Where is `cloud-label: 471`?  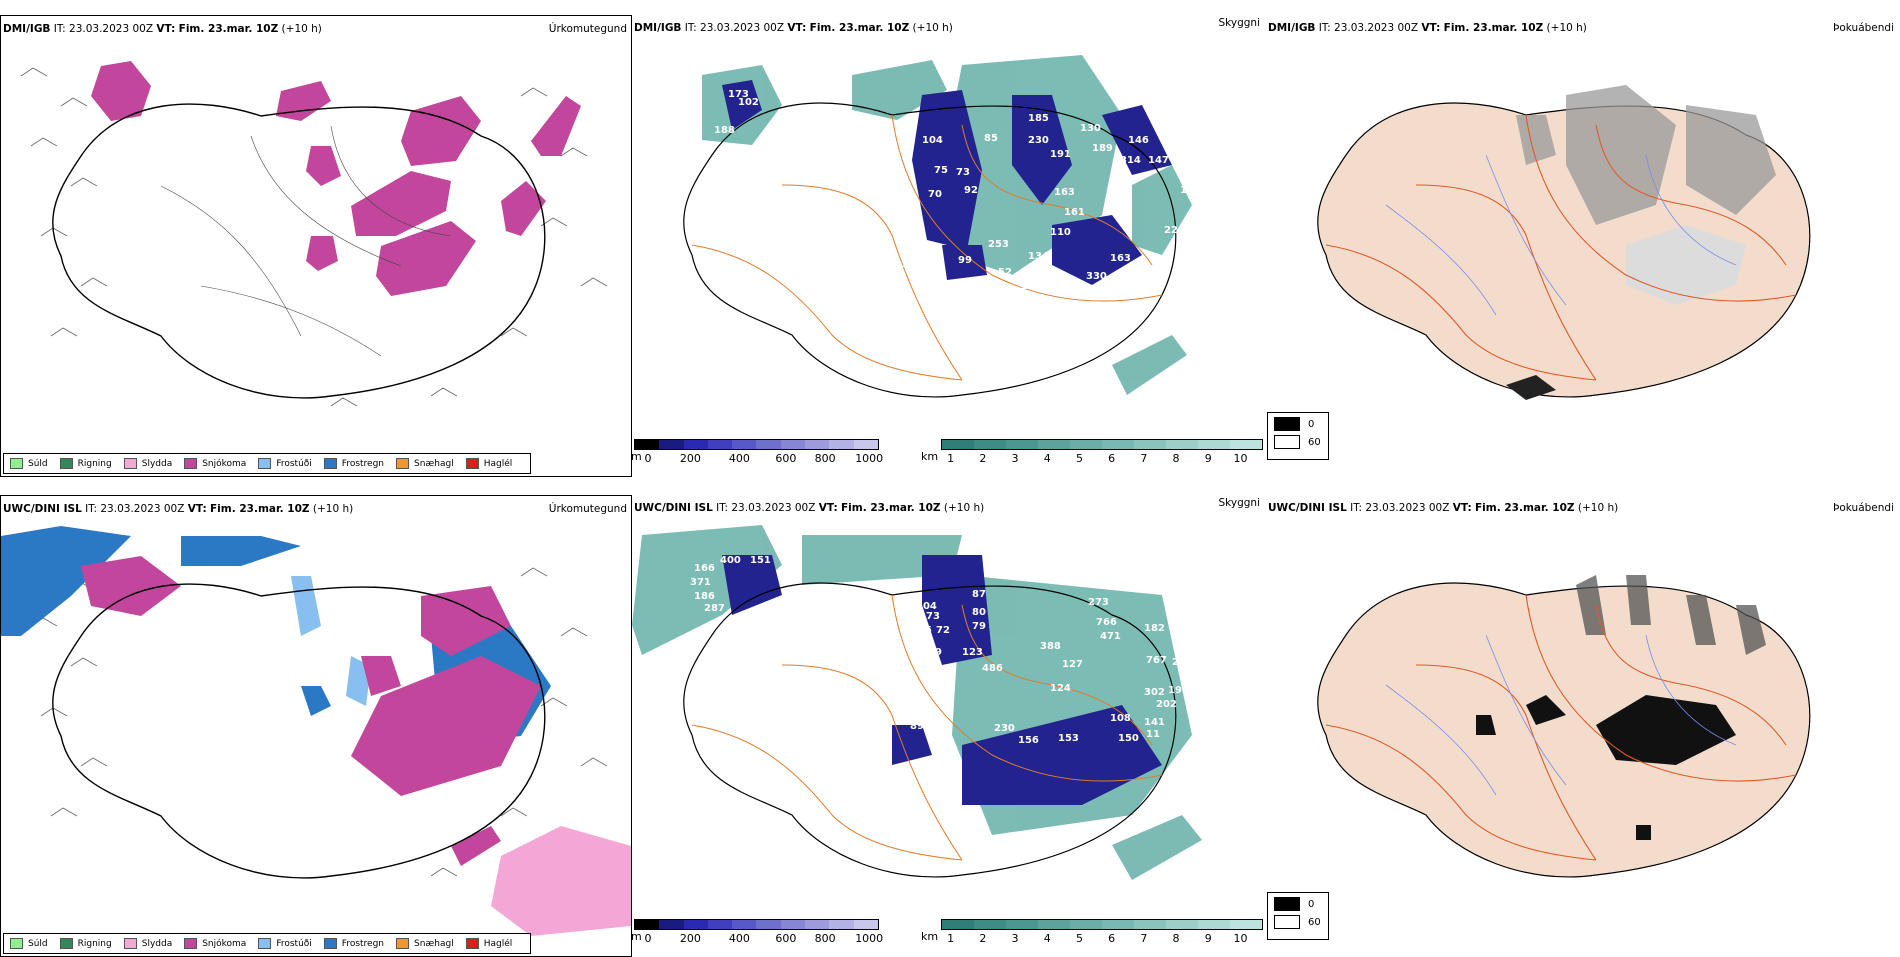
cloud-label: 471 is located at coordinates (1110, 636).